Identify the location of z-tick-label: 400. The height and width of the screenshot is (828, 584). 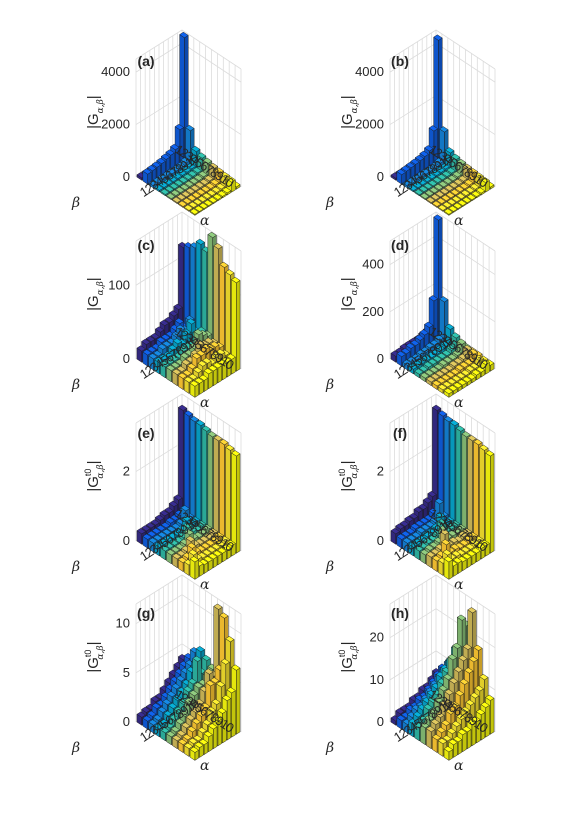
(373, 264).